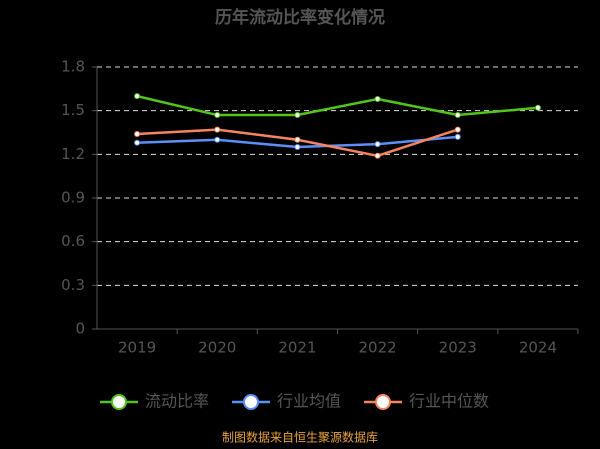 This screenshot has height=449, width=600. Describe the element at coordinates (73, 285) in the screenshot. I see `y-tick-label: 0.3` at that location.